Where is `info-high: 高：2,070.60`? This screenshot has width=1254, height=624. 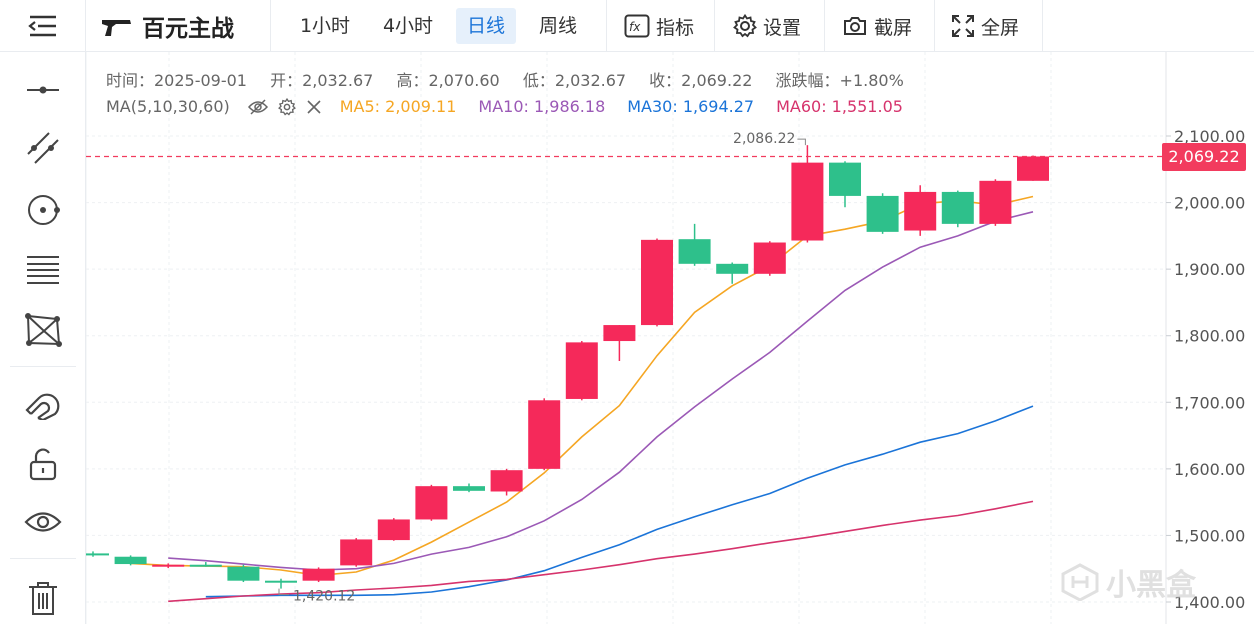
info-high: 高：2,070.60 is located at coordinates (448, 80).